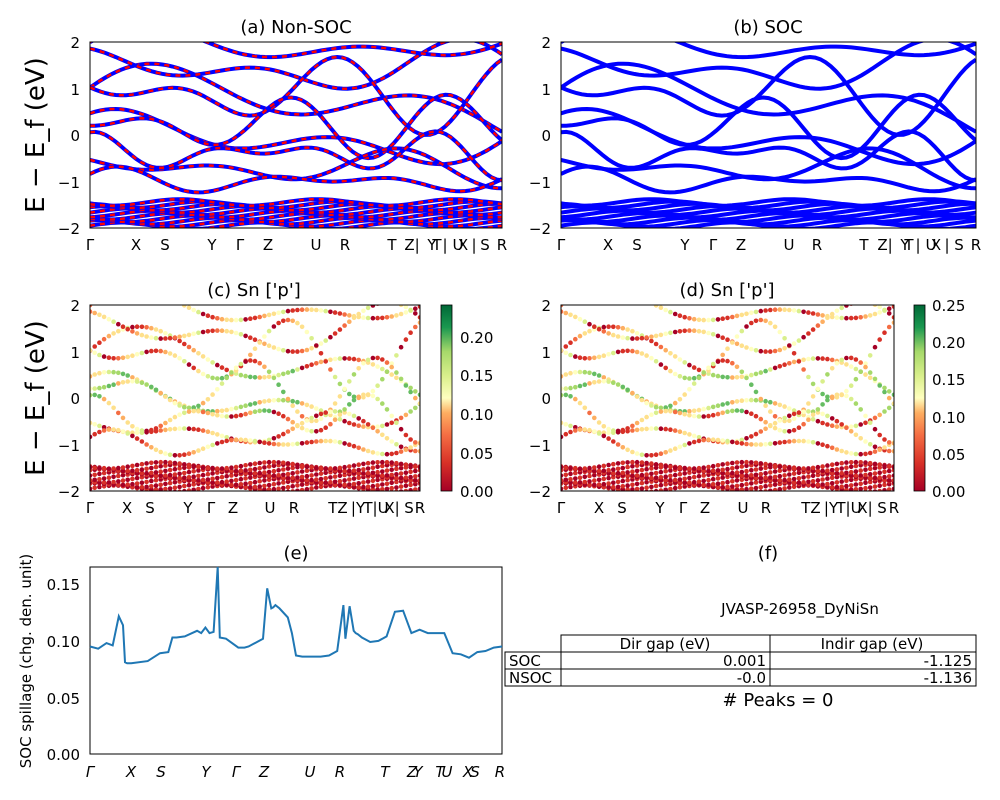 The image size is (1000, 800). What do you see at coordinates (296, 219) in the screenshot?
I see `nonsoc-band-line` at bounding box center [296, 219].